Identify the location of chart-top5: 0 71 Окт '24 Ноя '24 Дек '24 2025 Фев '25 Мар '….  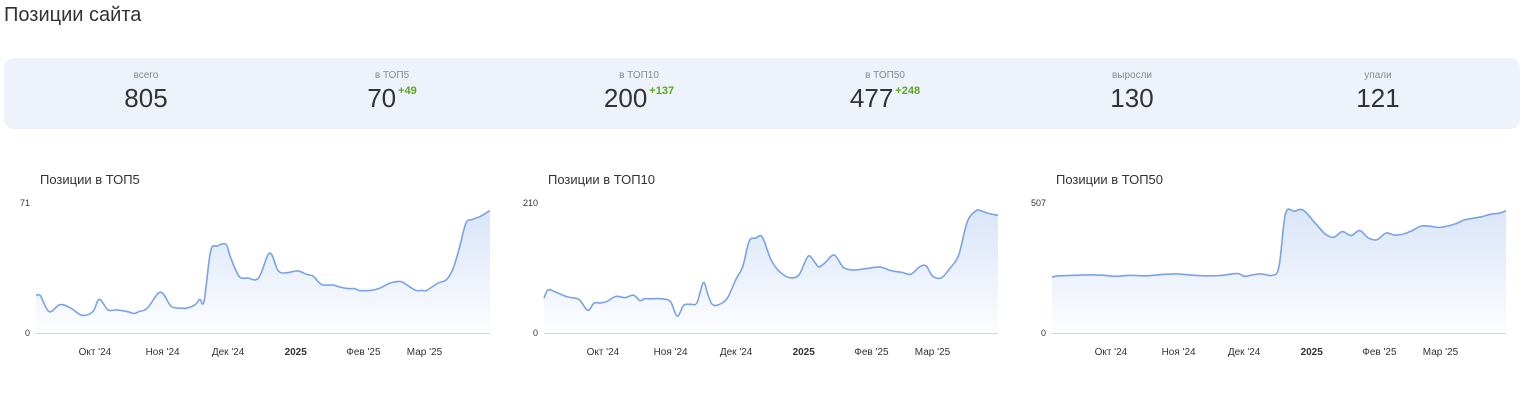
(255, 278).